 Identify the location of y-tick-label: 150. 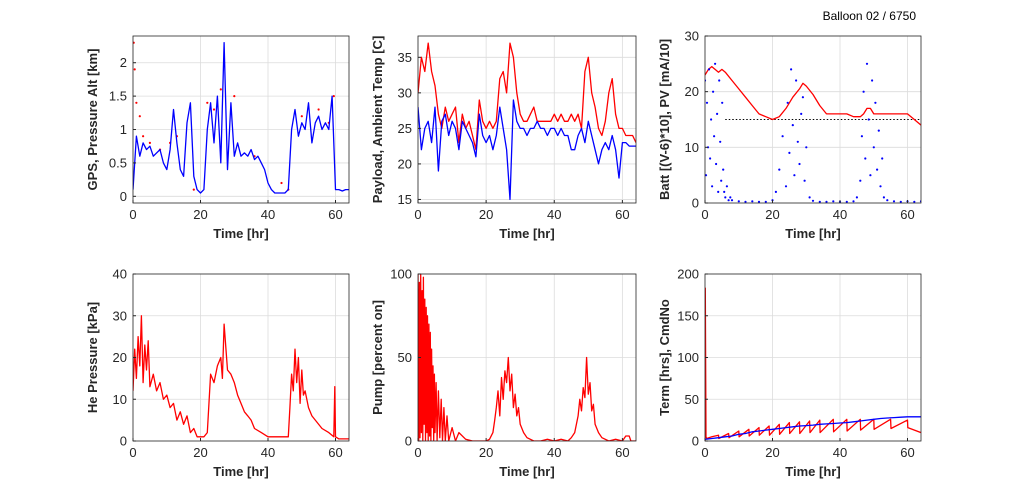
(688, 315).